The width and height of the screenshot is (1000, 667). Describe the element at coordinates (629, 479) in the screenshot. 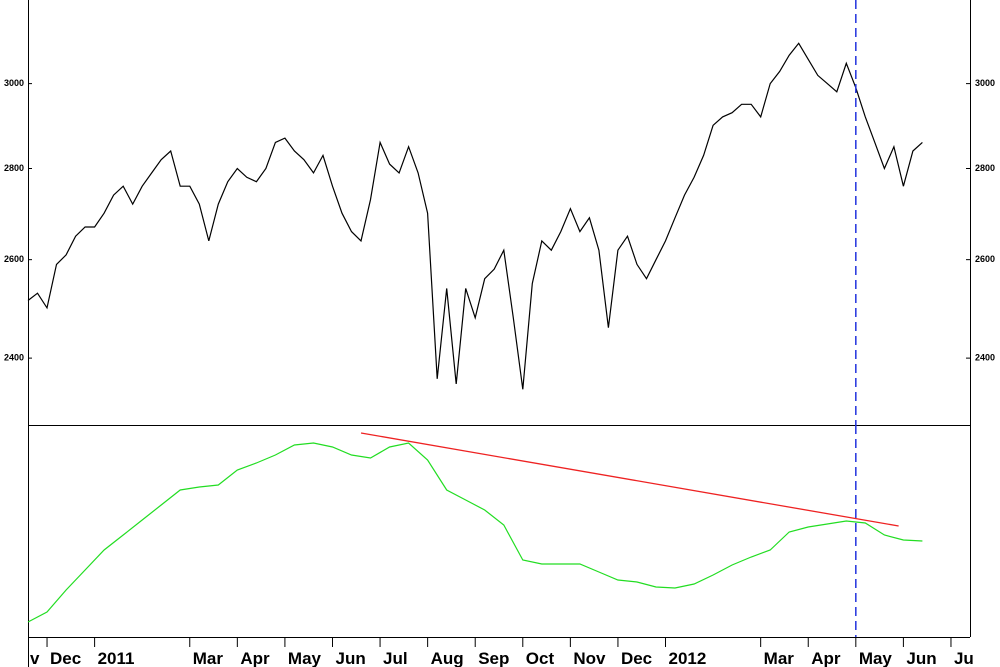

I see `trend-line` at that location.